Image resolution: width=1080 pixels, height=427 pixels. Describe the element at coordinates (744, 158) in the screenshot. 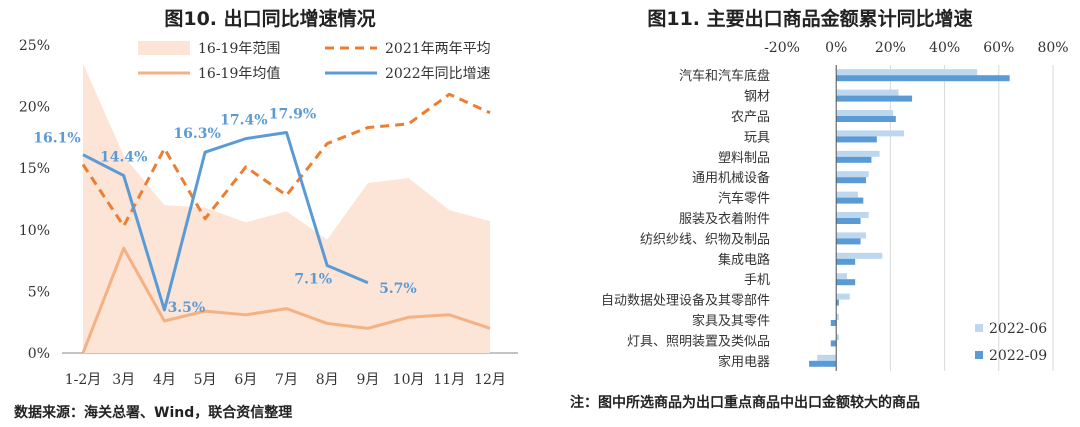

I see `category-label: 塑料制品` at that location.